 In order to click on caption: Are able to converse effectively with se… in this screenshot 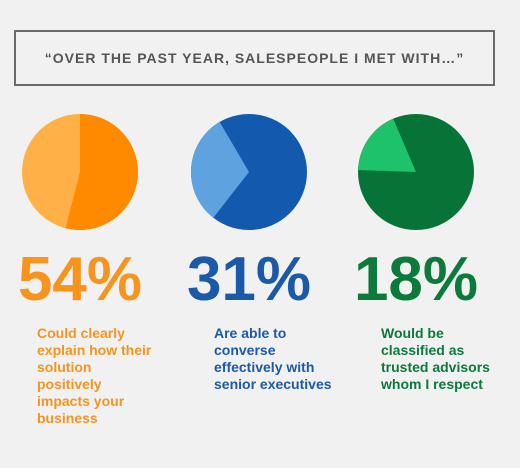, I will do `click(273, 358)`.